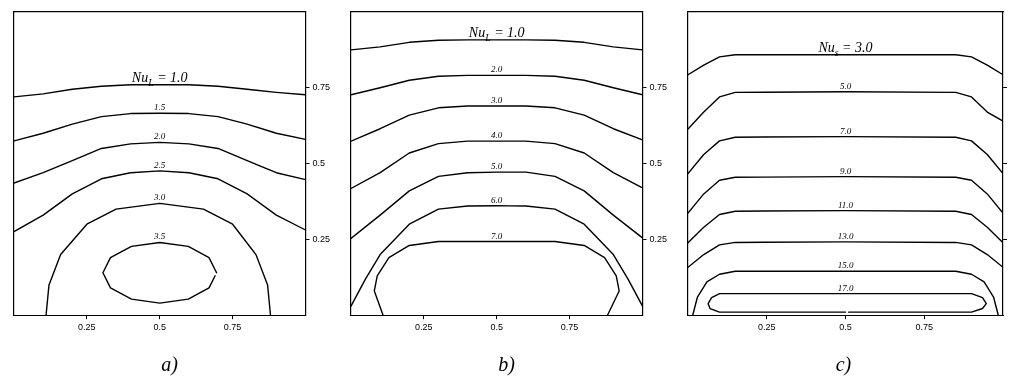 The image size is (1012, 388). What do you see at coordinates (843, 365) in the screenshot?
I see `text: c)` at bounding box center [843, 365].